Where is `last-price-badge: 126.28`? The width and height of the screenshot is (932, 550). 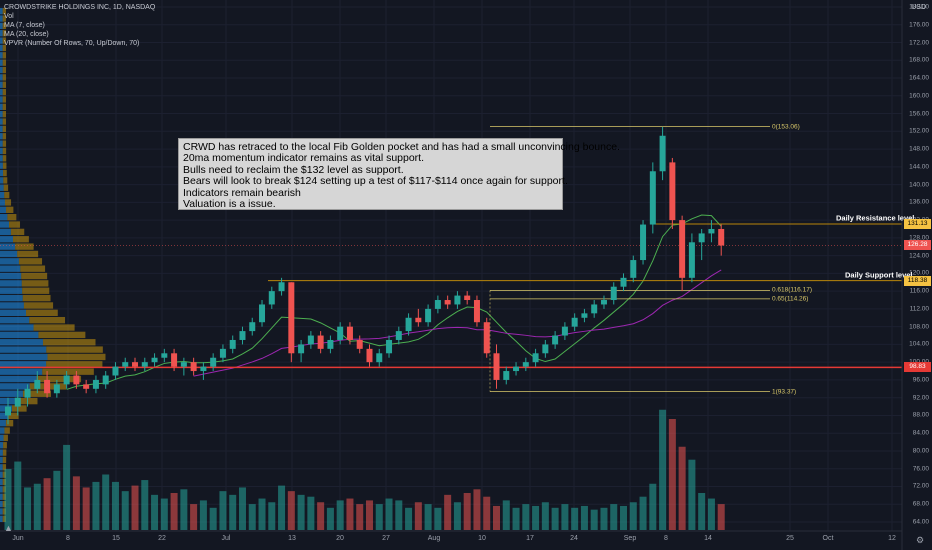 last-price-badge: 126.28 is located at coordinates (917, 245).